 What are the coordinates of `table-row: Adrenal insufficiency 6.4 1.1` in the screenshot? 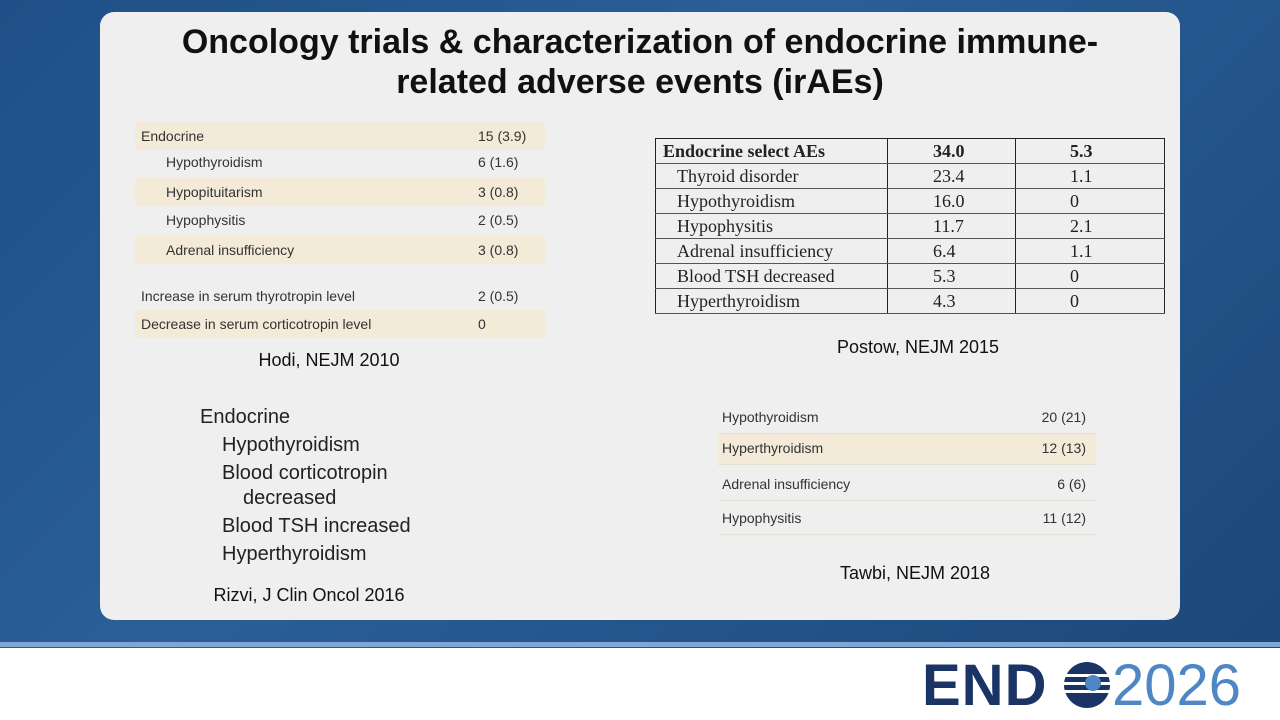 It's located at (910, 251).